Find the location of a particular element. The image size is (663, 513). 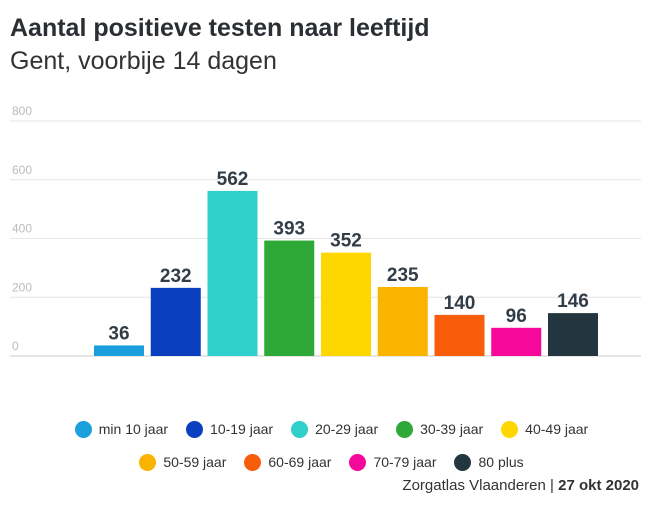

bar-value-label: 235 is located at coordinates (403, 275).